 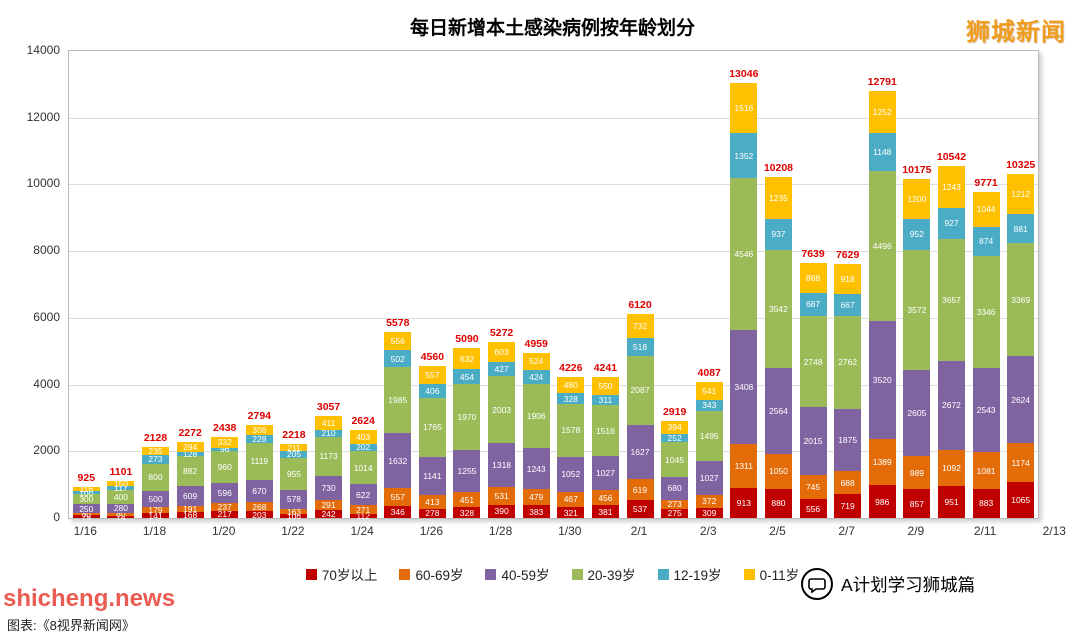 I want to click on bar-segment: 168, so click(x=190, y=515).